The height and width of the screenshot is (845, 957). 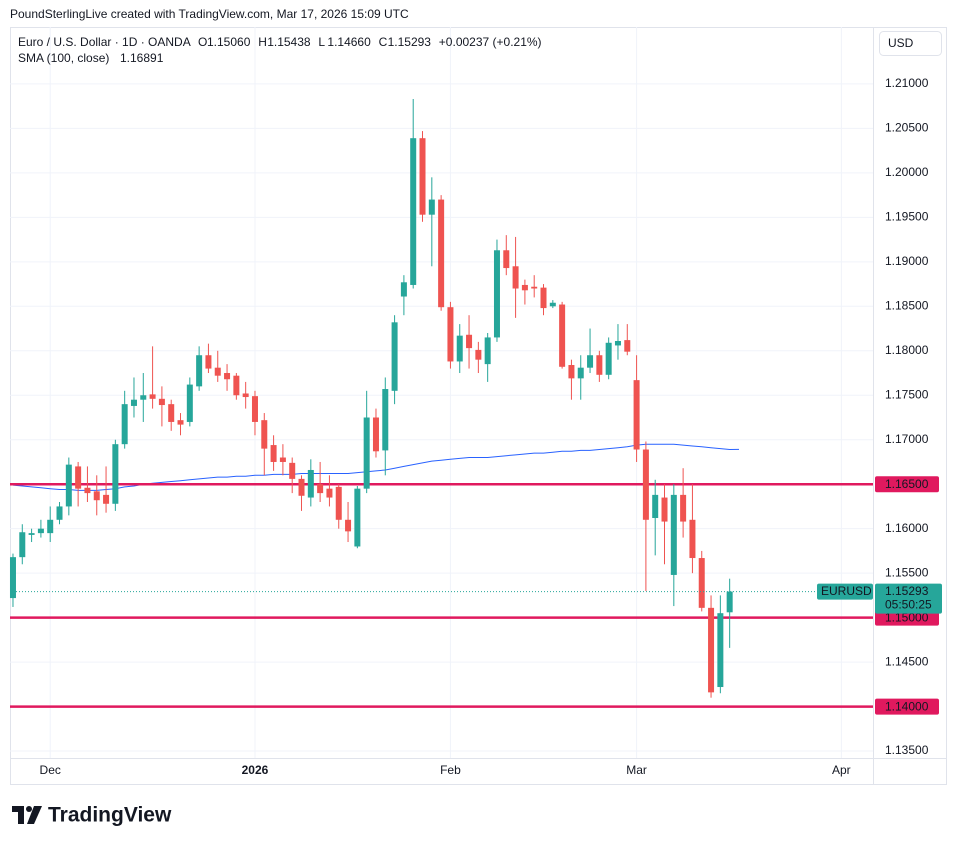 I want to click on y-tick-label: 1.13500, so click(x=907, y=750).